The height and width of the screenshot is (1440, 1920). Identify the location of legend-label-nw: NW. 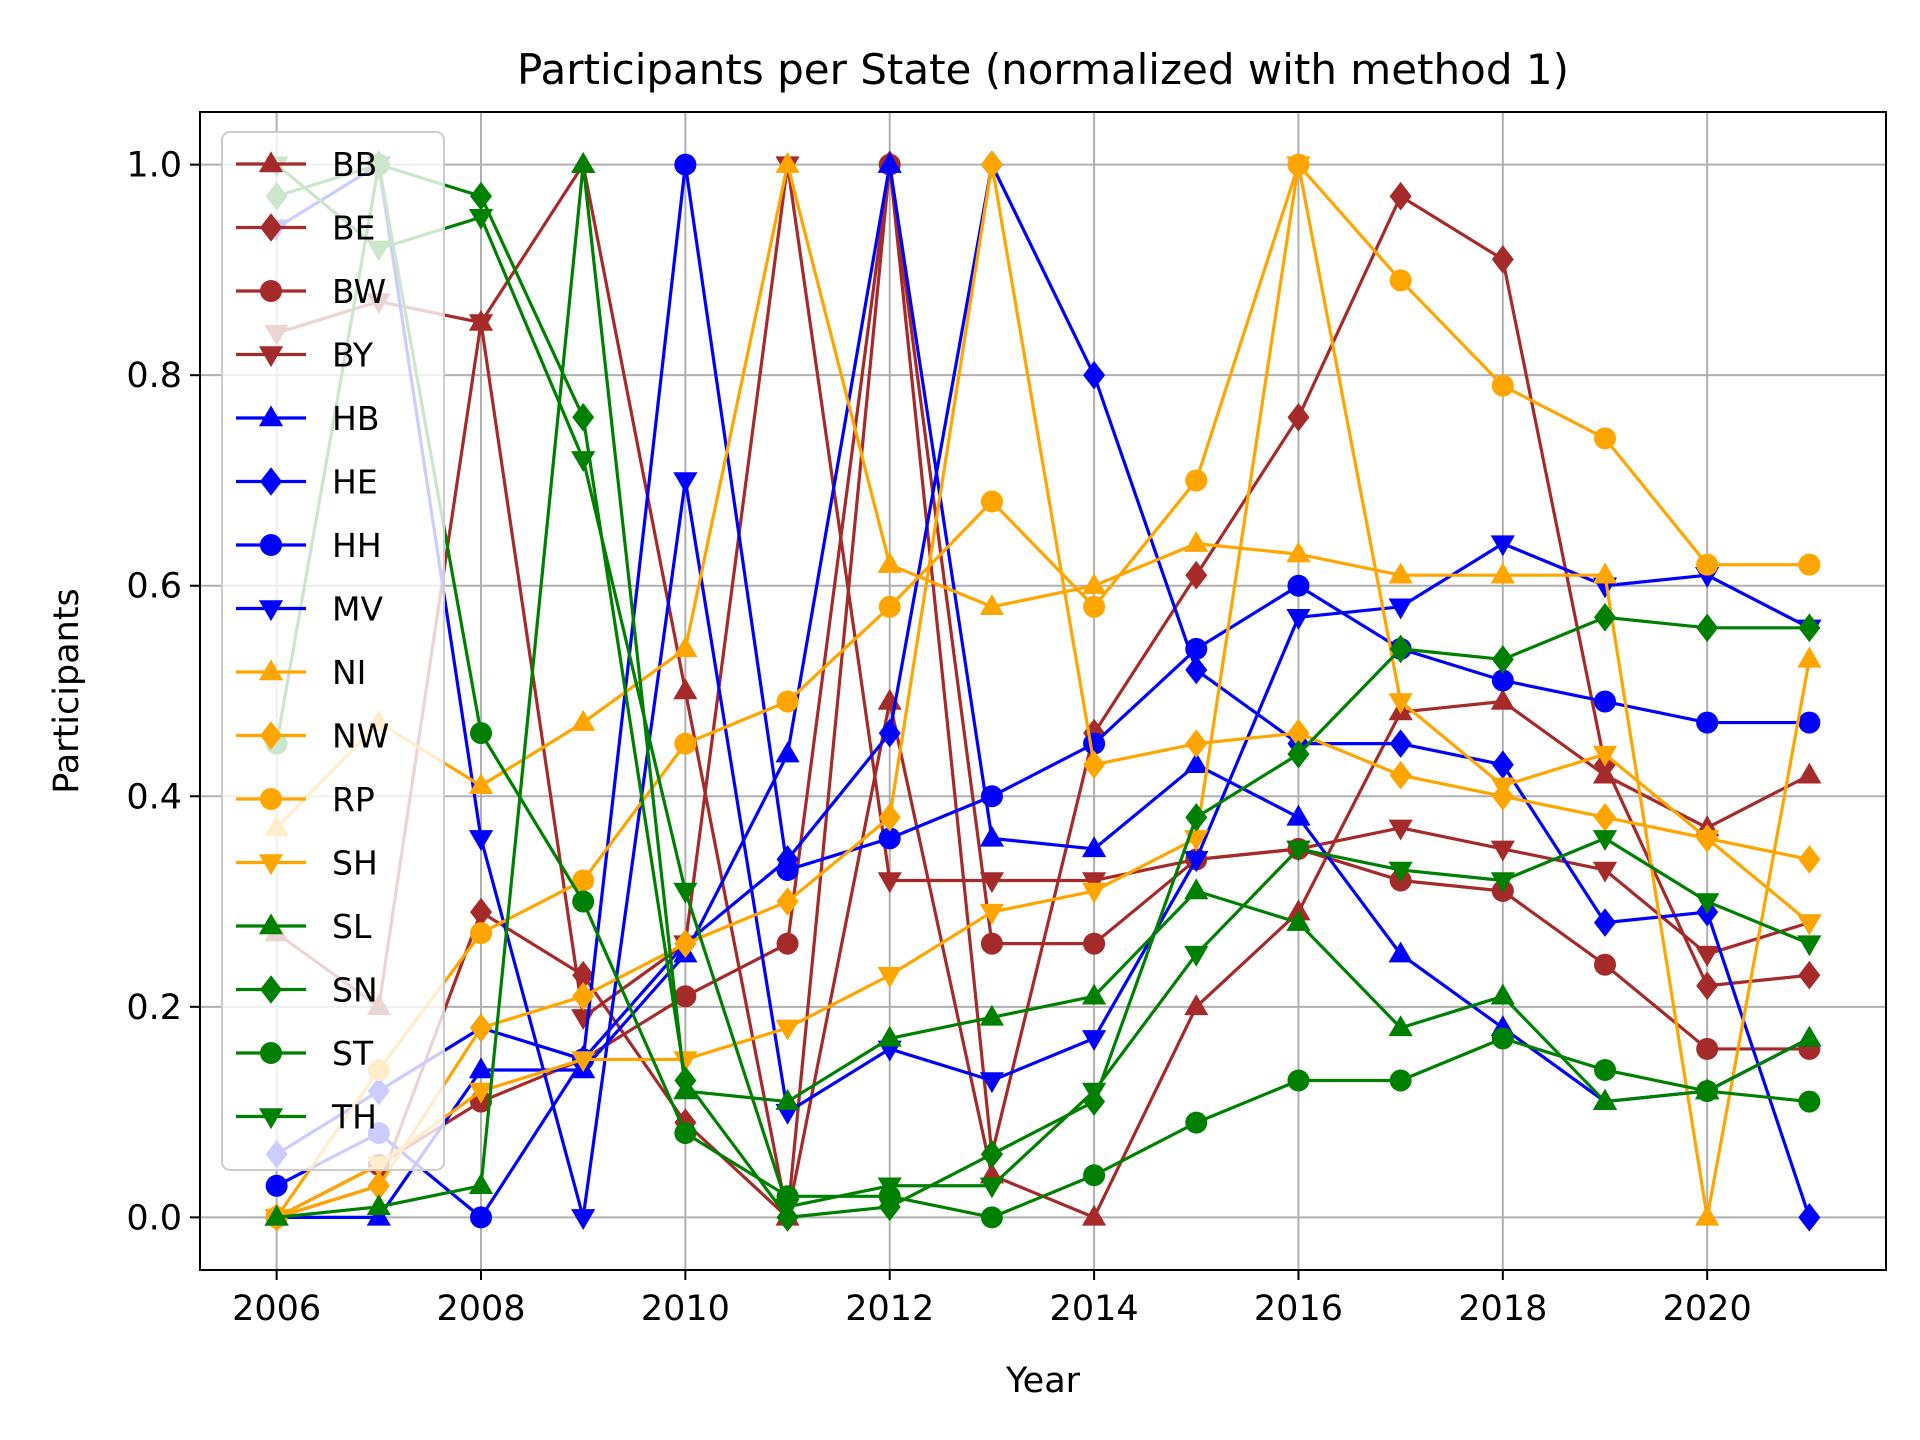
(360, 736).